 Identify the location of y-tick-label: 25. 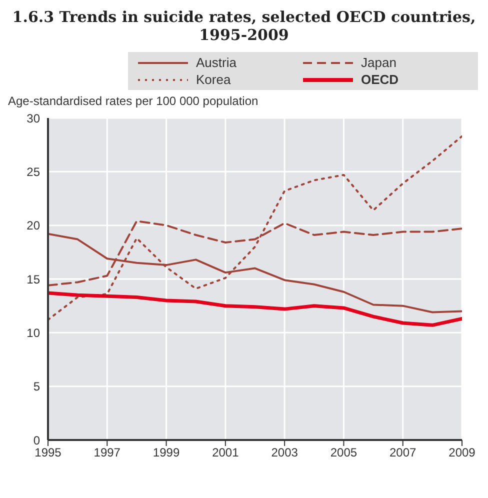
(33, 171).